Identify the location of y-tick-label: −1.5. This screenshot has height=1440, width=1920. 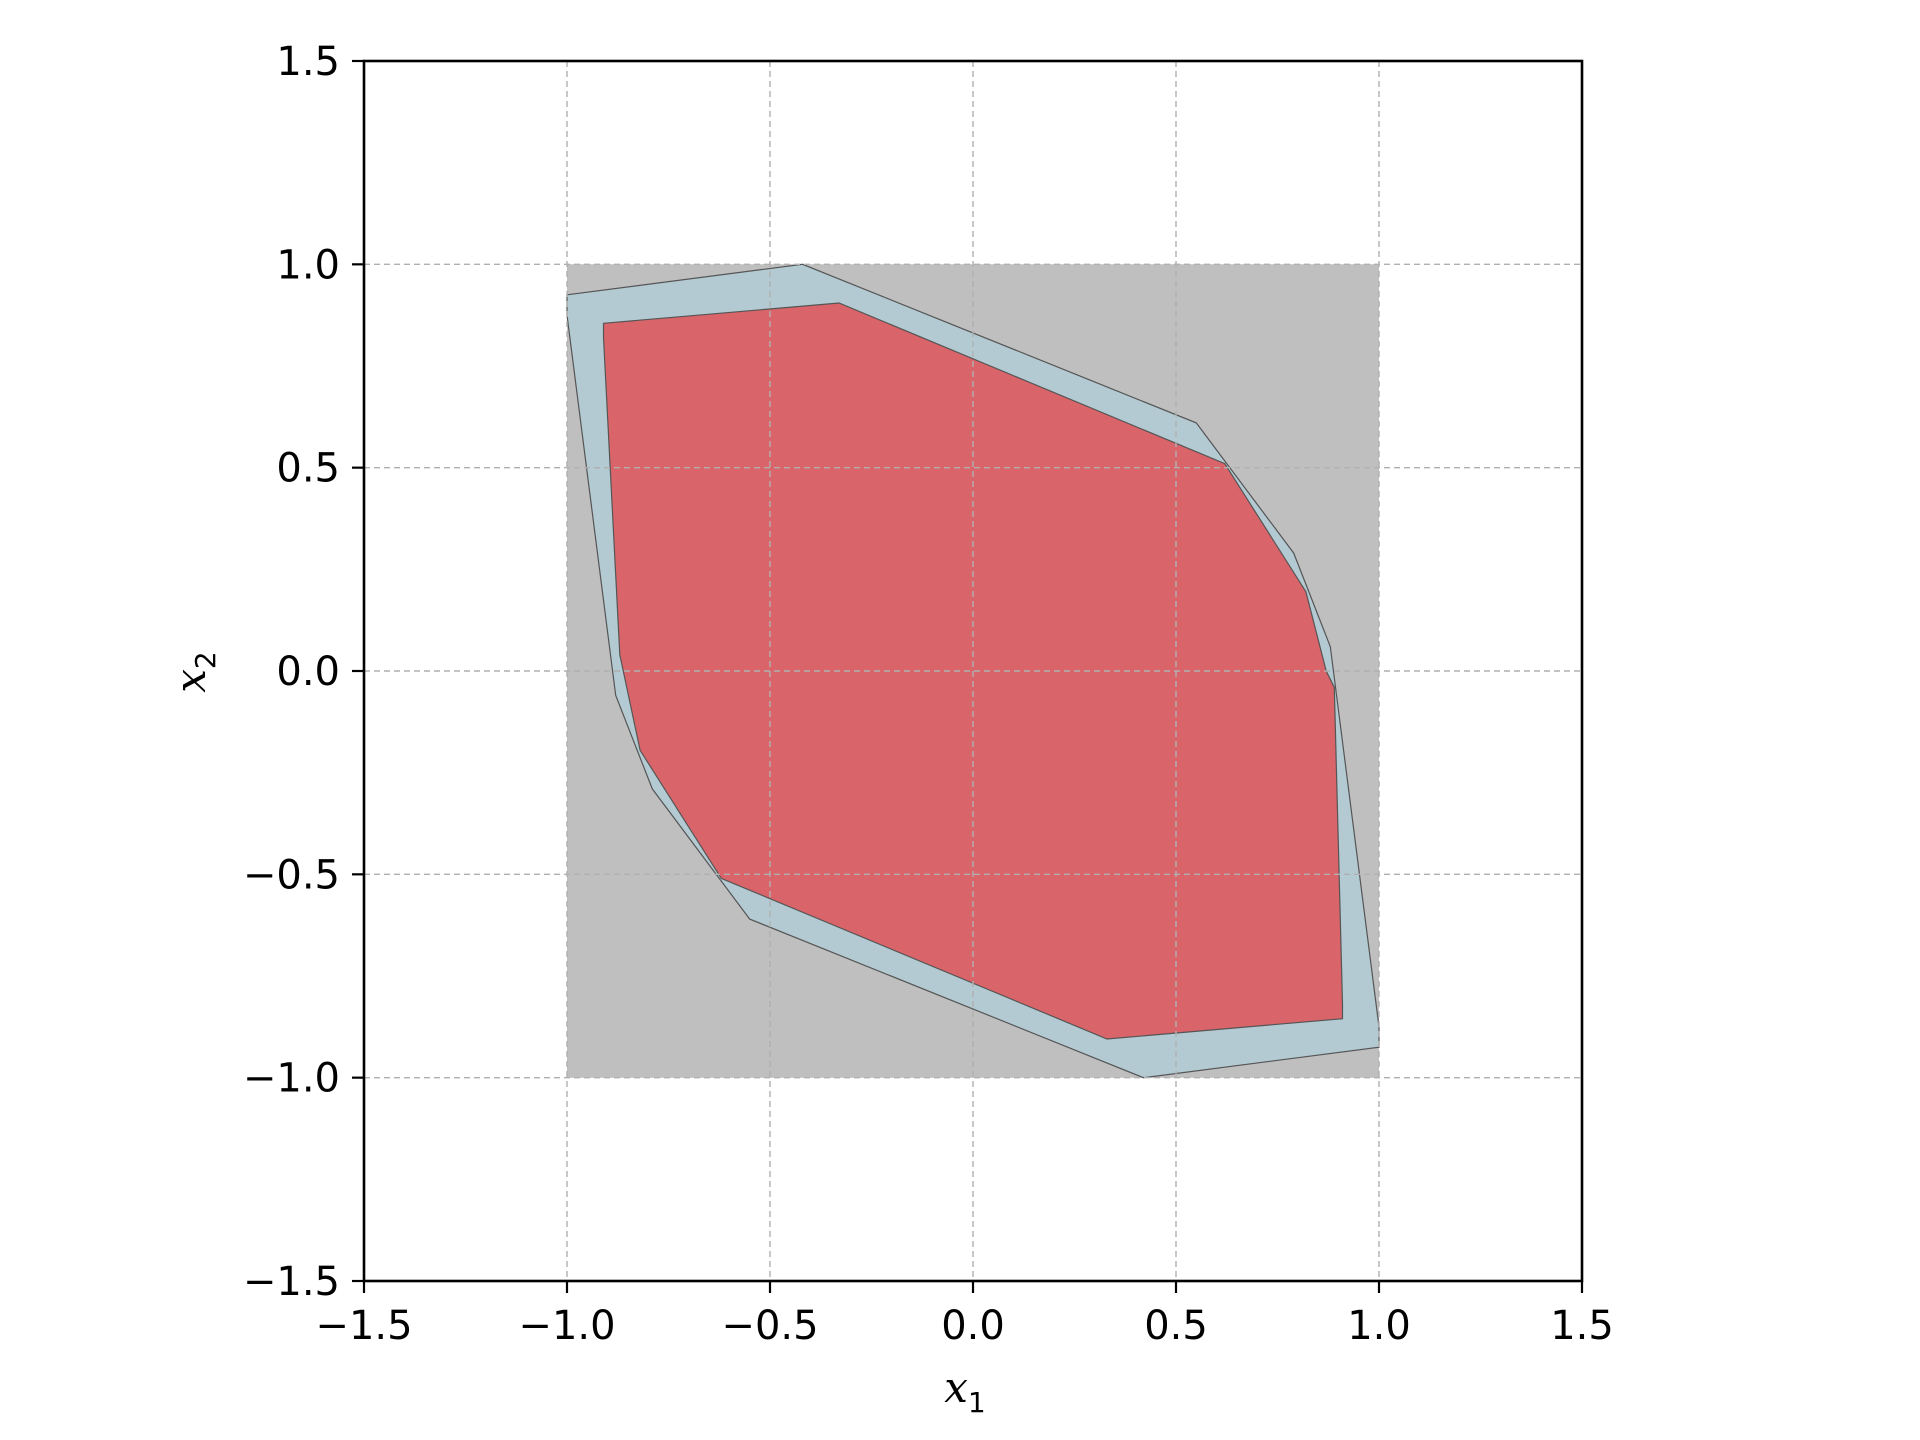
(291, 1282).